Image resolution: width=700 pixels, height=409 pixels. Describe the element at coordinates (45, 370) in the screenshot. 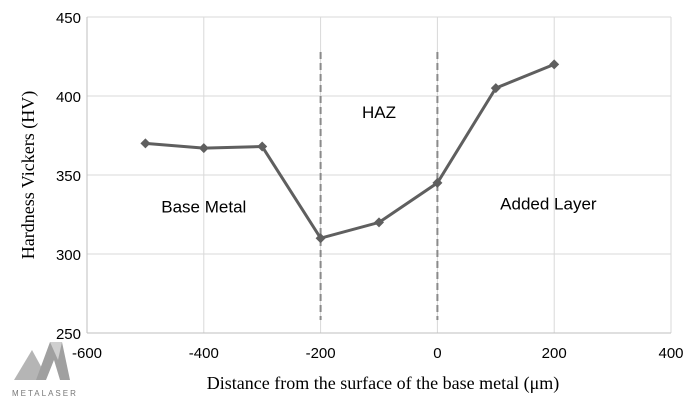

I see `metalaser-logo: METALASER` at that location.